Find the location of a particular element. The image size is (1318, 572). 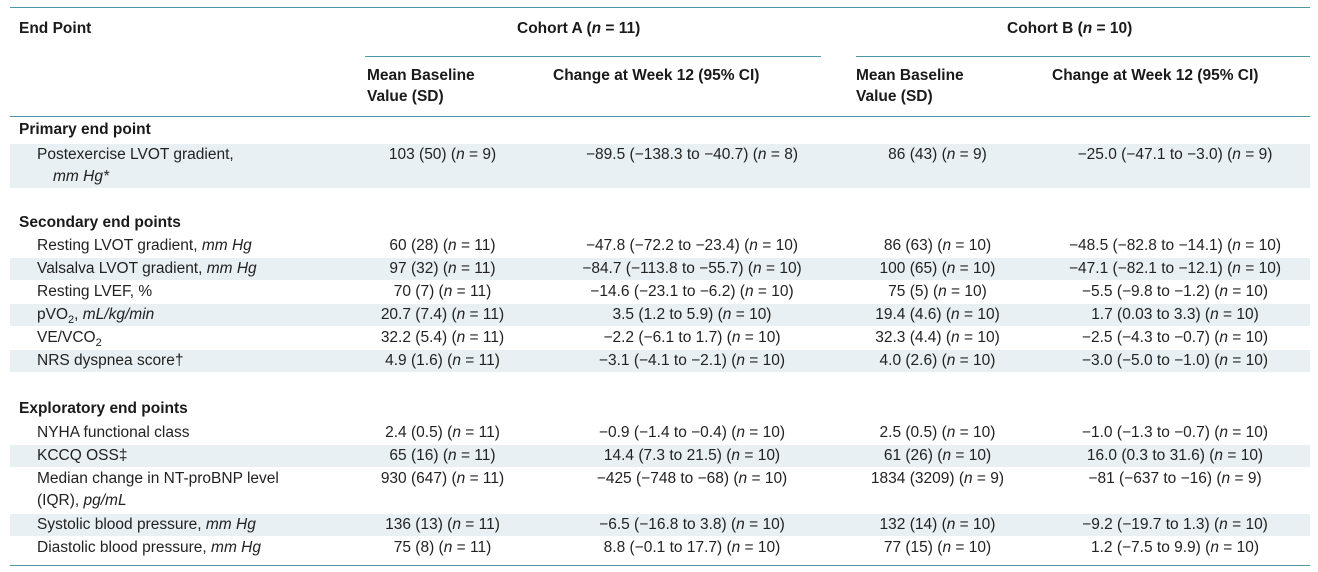

cell-a-change: −2.2 (−6.1 to 1.7) (n = 10) is located at coordinates (692, 337).